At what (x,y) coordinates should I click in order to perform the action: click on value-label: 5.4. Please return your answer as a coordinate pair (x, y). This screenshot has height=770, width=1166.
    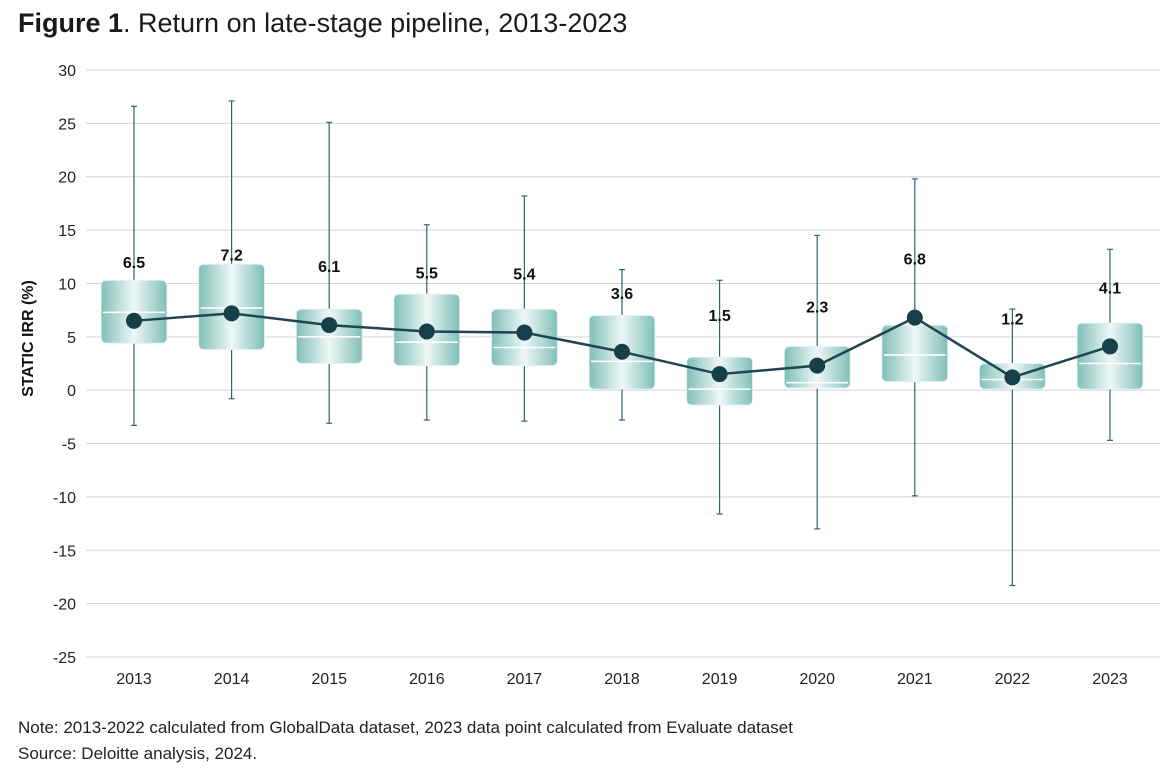
    Looking at the image, I should click on (524, 275).